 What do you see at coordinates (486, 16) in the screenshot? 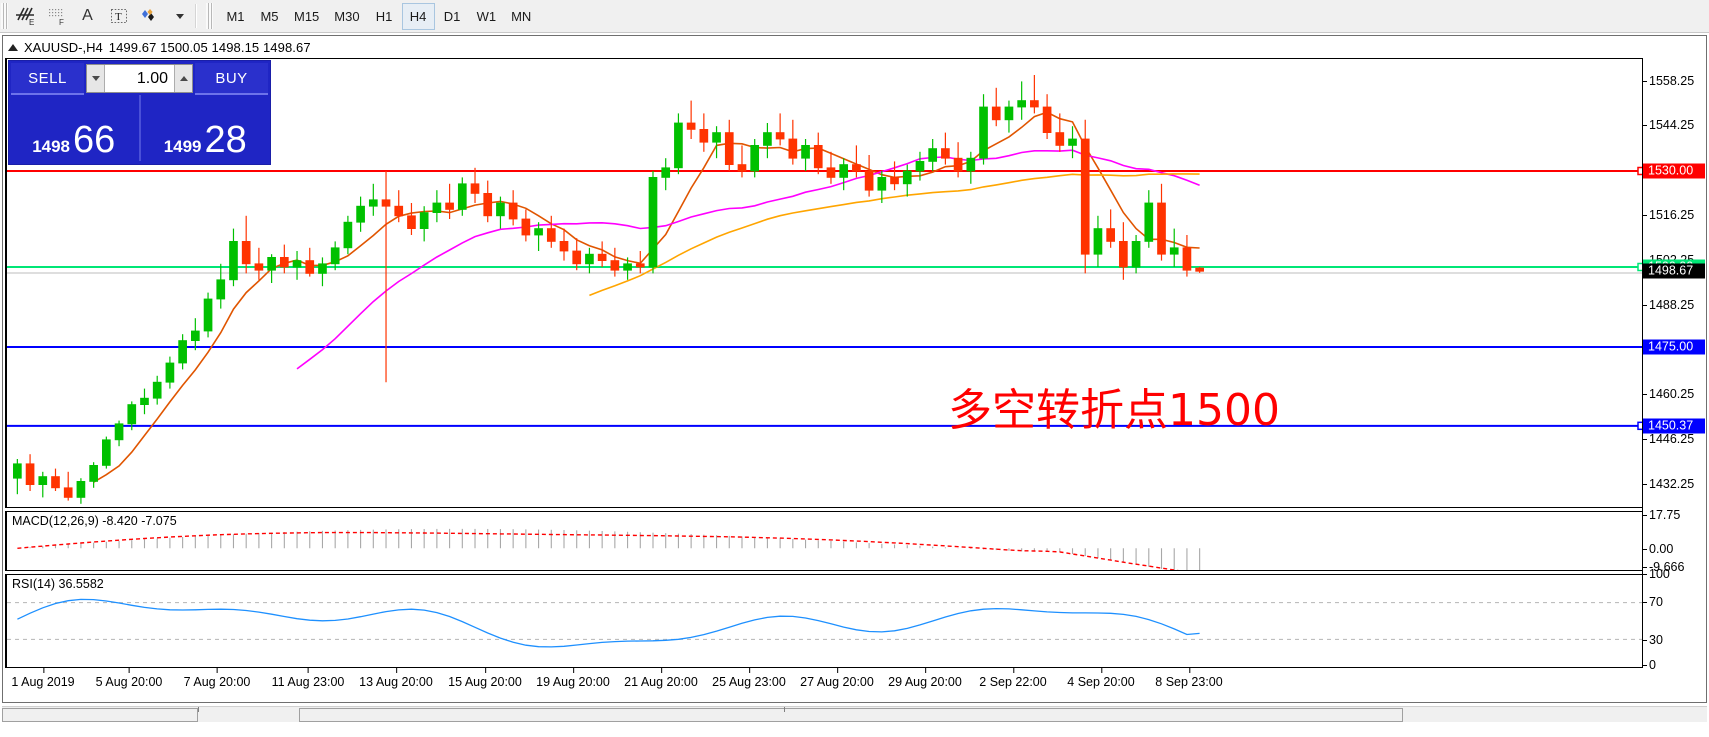
I see `timeframe-button-w1: W1` at bounding box center [486, 16].